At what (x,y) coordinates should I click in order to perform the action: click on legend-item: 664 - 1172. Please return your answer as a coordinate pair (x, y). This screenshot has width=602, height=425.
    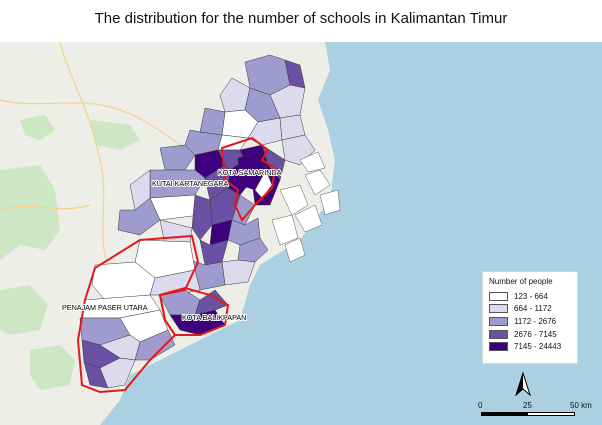
    Looking at the image, I should click on (530, 309).